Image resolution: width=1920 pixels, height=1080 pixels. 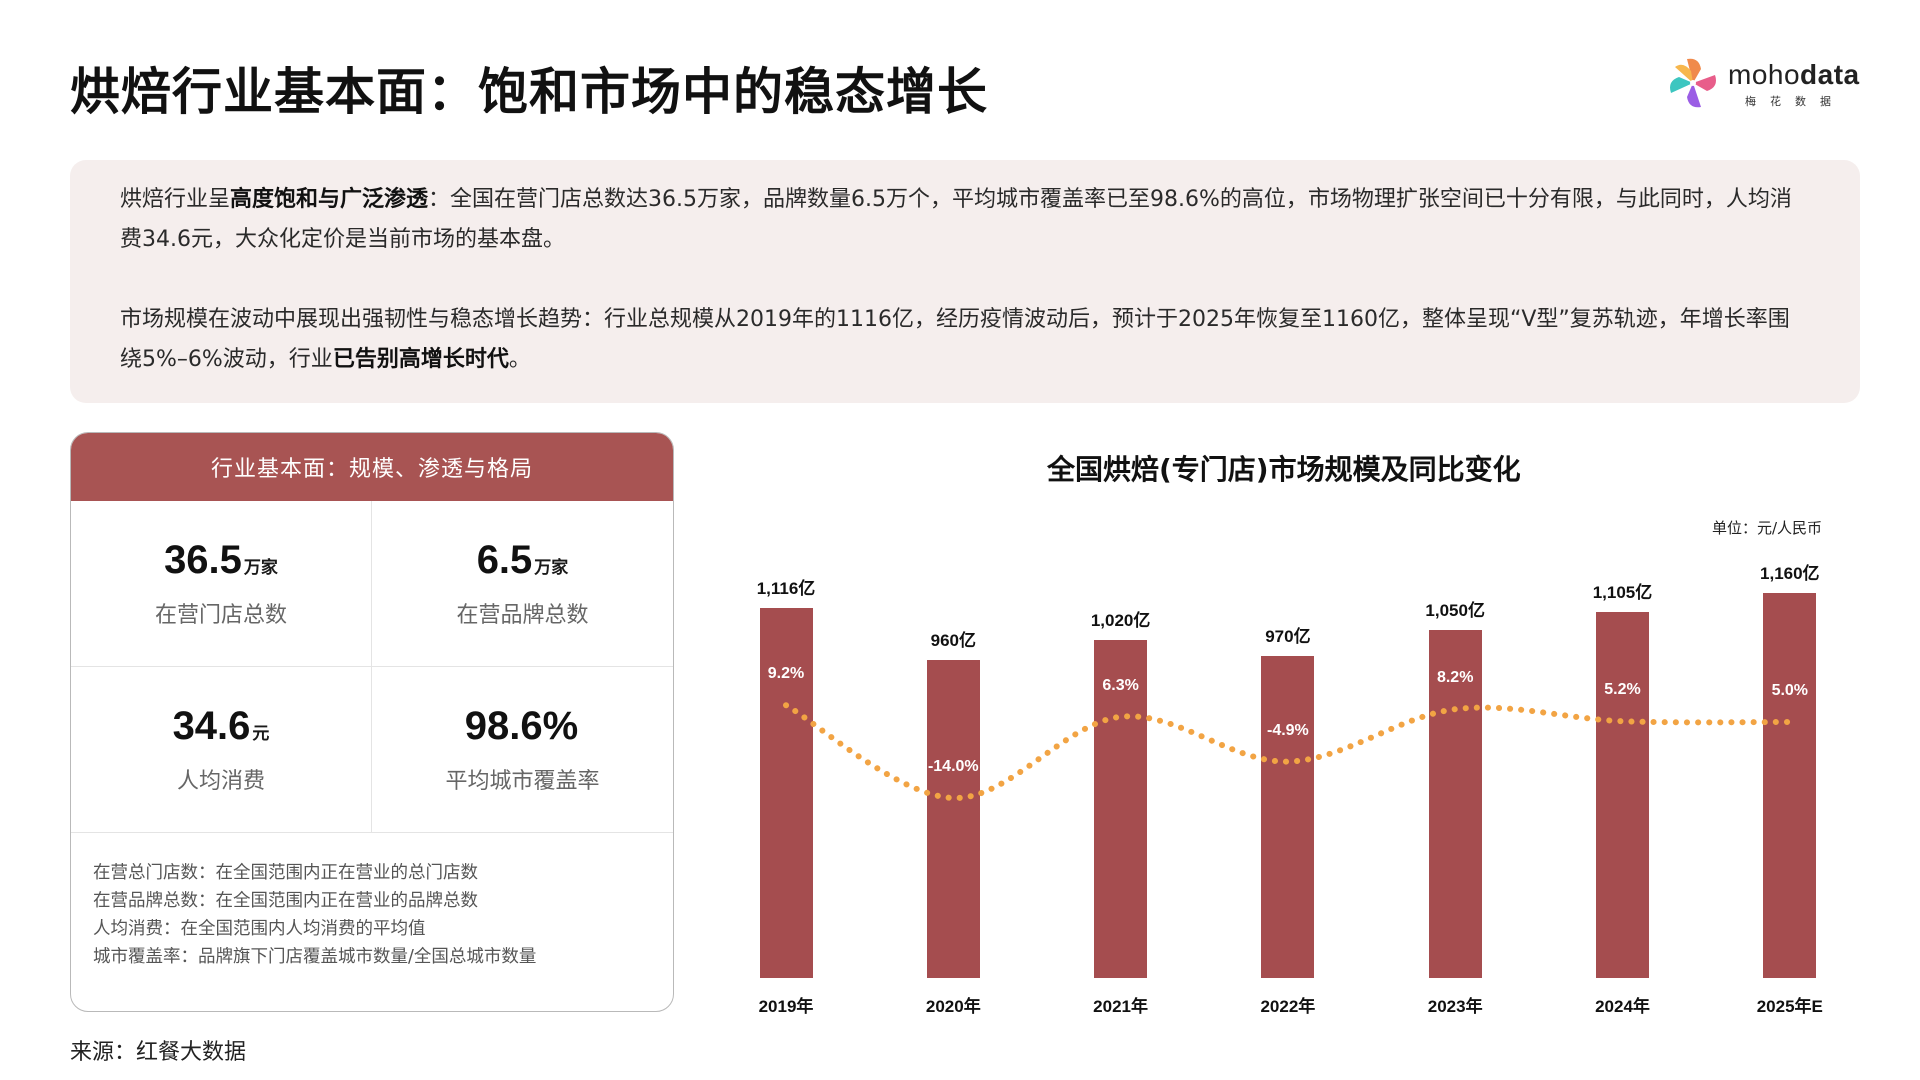 What do you see at coordinates (786, 674) in the screenshot?
I see `yoy-label: 9.2%` at bounding box center [786, 674].